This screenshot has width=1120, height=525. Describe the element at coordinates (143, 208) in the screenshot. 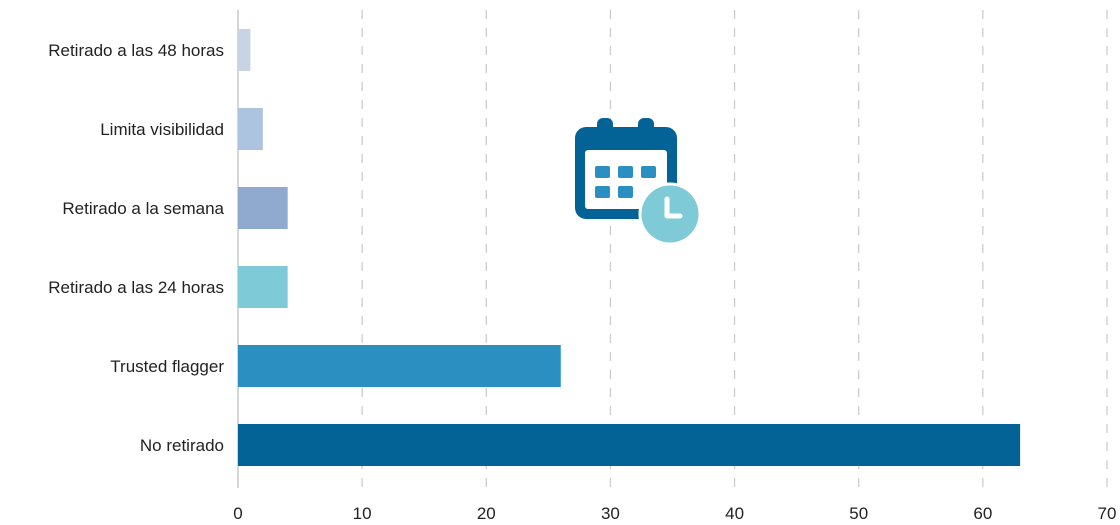

I see `category-label: Retirado a la semana` at that location.